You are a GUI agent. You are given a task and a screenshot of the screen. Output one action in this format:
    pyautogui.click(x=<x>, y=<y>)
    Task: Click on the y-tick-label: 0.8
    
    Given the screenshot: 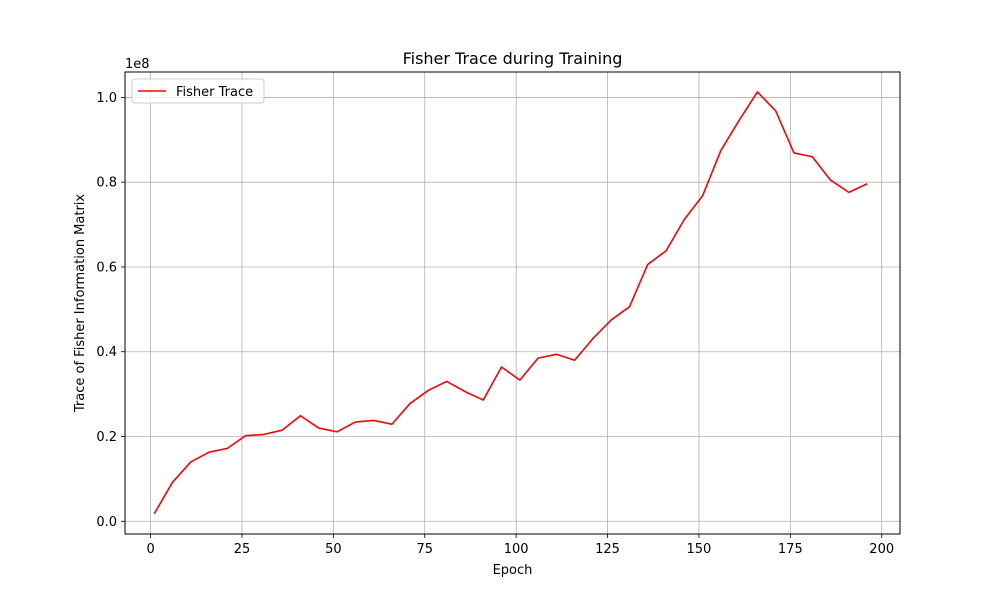 What is the action you would take?
    pyautogui.click(x=106, y=183)
    